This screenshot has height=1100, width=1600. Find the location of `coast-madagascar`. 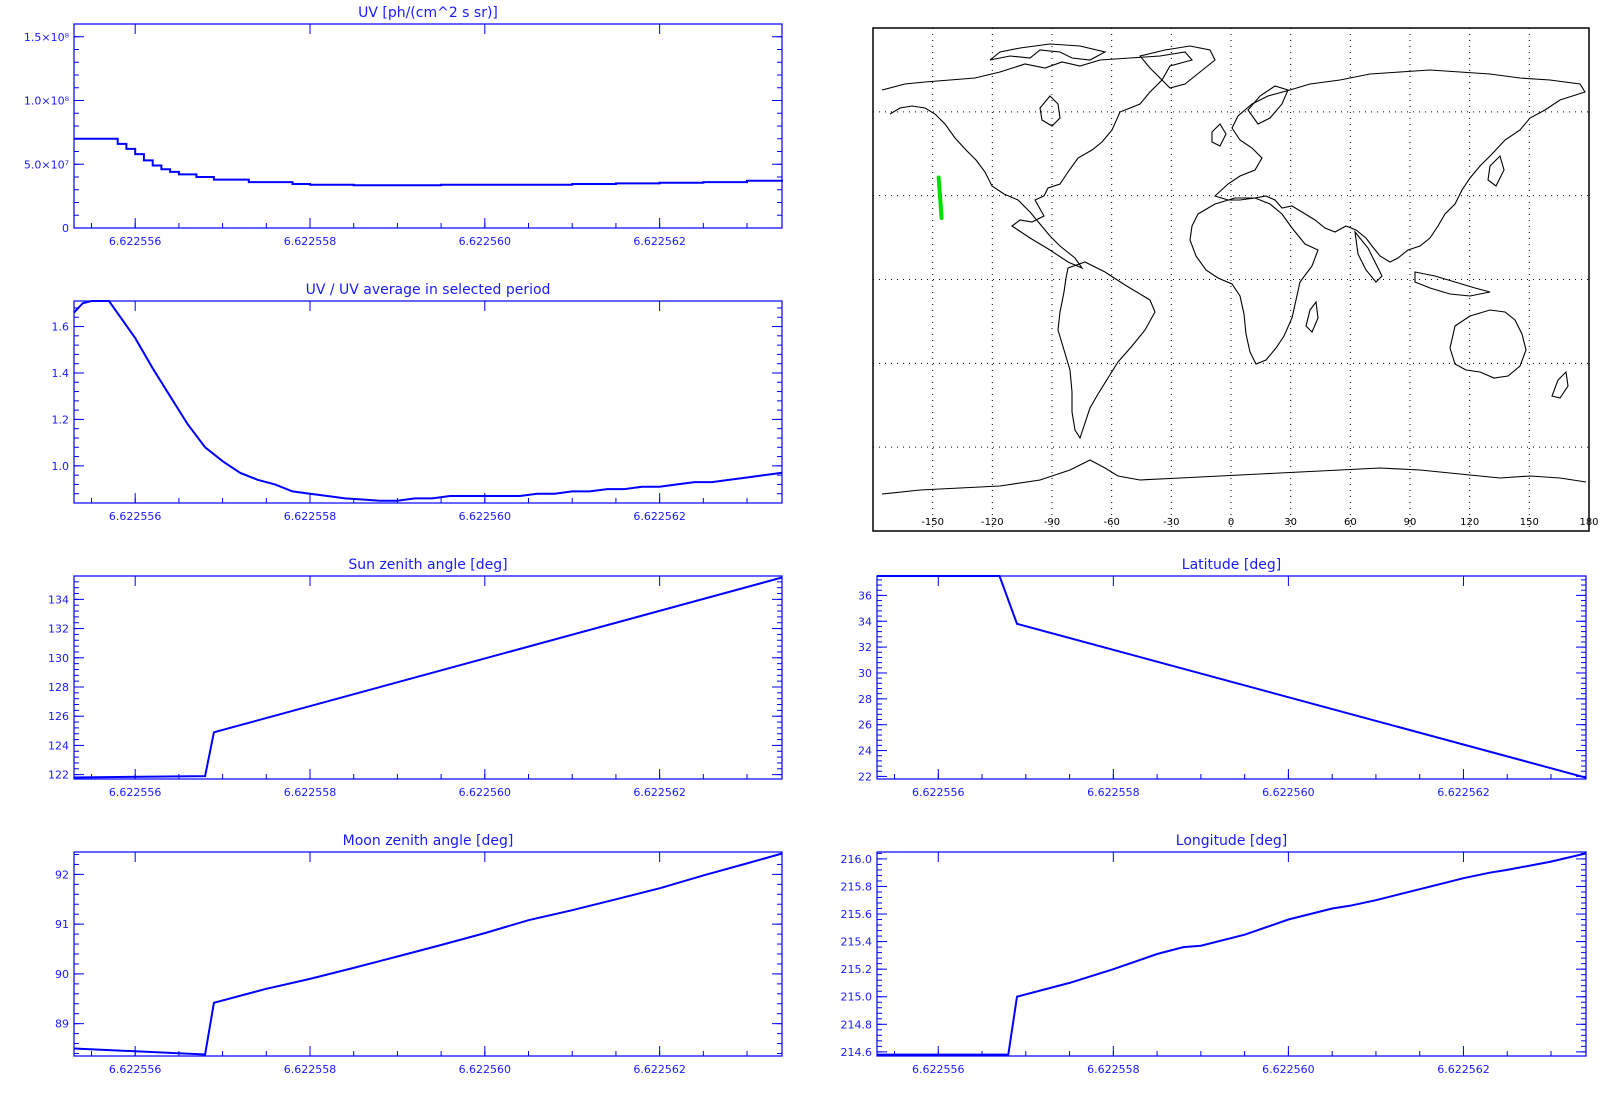

coast-madagascar is located at coordinates (1312, 316).